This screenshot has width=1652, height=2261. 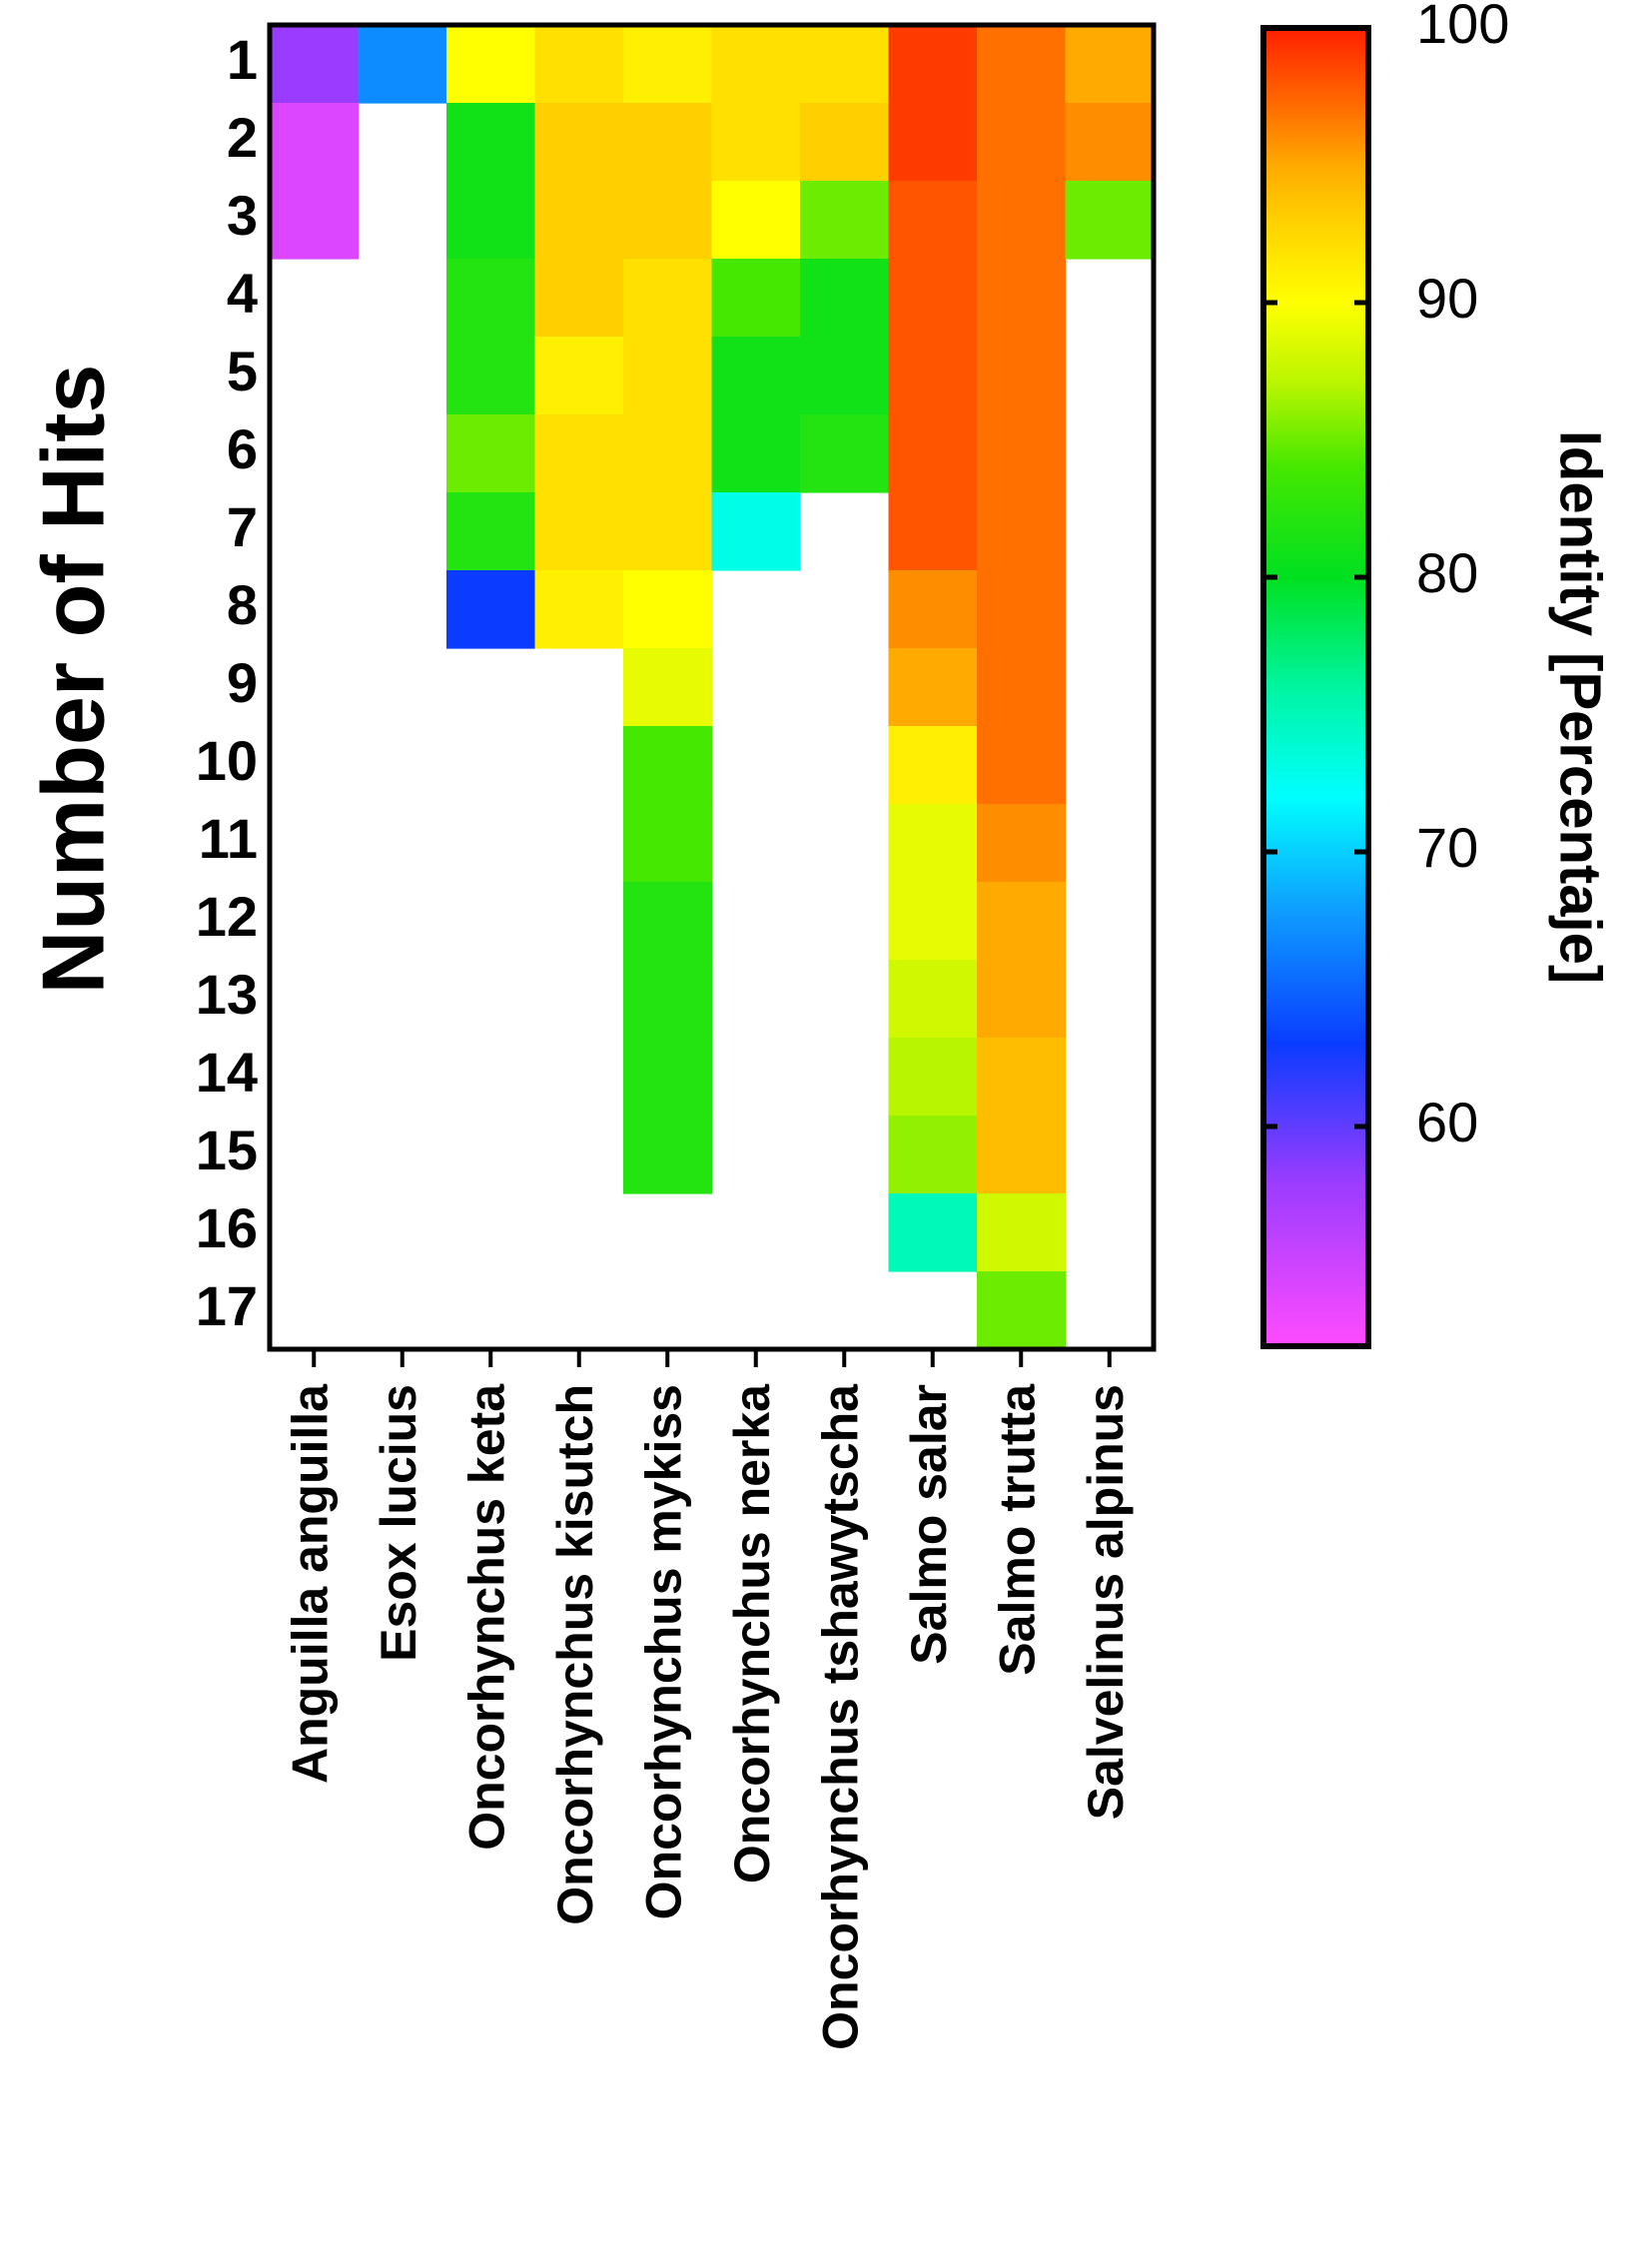 I want to click on colorbar-tick-label: 60, so click(x=1447, y=1122).